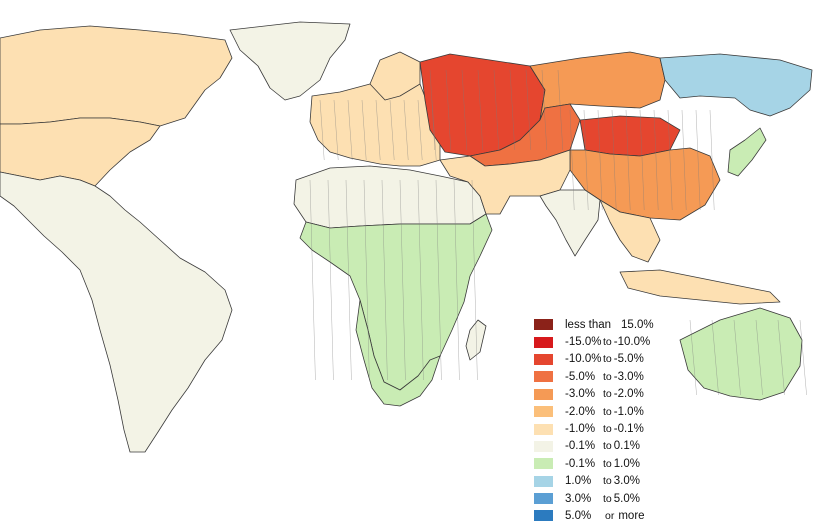 The width and height of the screenshot is (828, 525). Describe the element at coordinates (290, 61) in the screenshot. I see `region-greenland` at that location.